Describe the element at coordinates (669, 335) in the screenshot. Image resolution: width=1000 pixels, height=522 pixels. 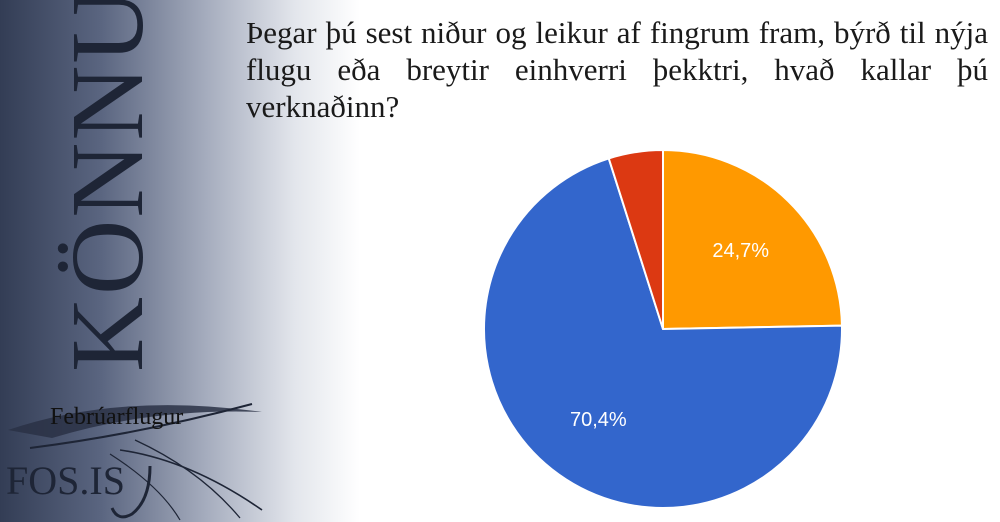
I see `pie-labels: 24,7% 70,4%` at that location.